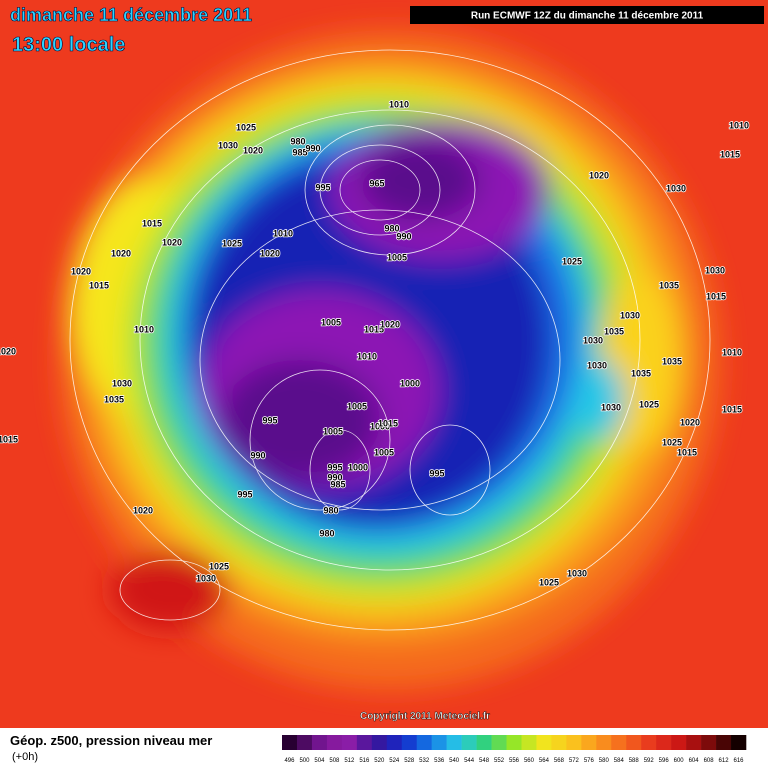  What do you see at coordinates (409, 761) in the screenshot?
I see `level-label: 528` at bounding box center [409, 761].